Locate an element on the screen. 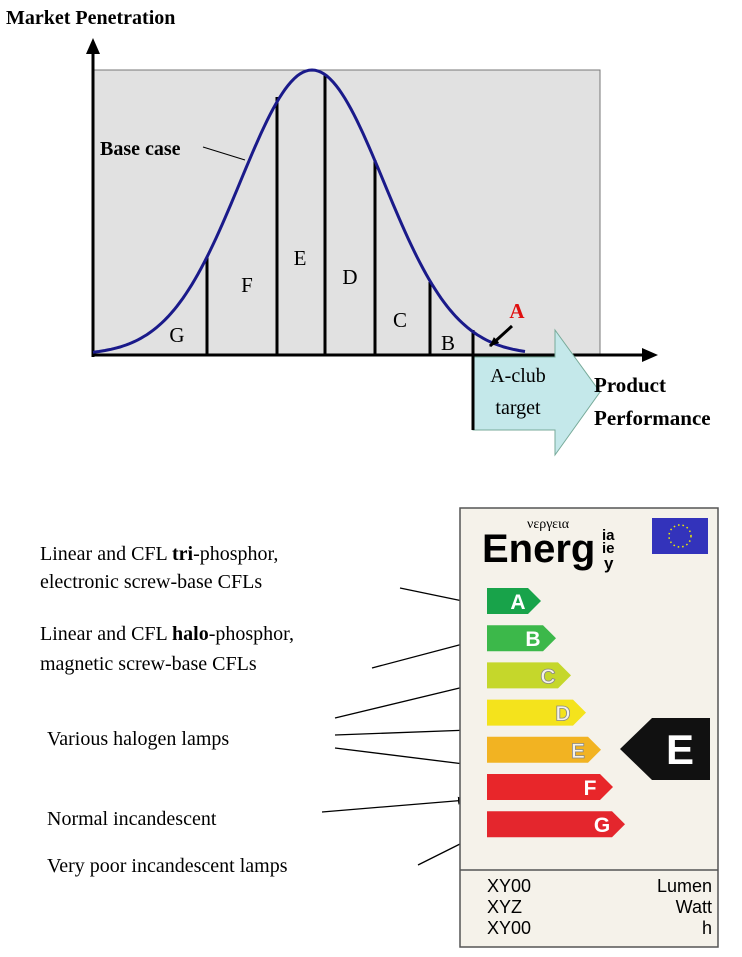 The height and width of the screenshot is (957, 742). target-text: target is located at coordinates (518, 408).